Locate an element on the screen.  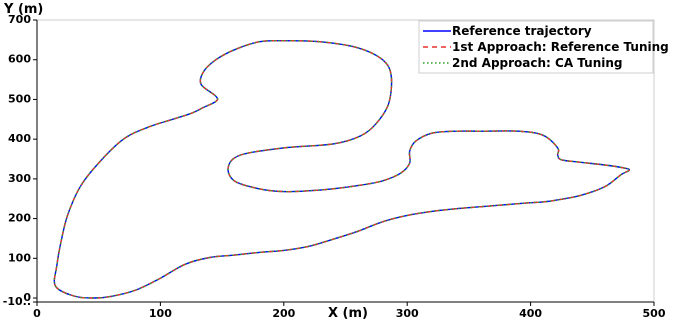
x-tick-group: 0 100 200 300 400 500 is located at coordinates (349, 311).